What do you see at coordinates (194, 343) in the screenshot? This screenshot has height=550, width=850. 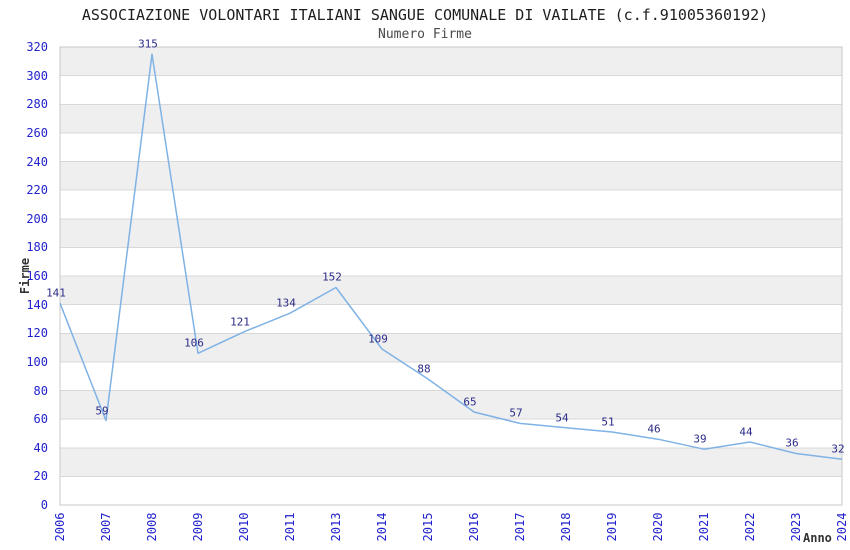 I see `data-label: 106` at bounding box center [194, 343].